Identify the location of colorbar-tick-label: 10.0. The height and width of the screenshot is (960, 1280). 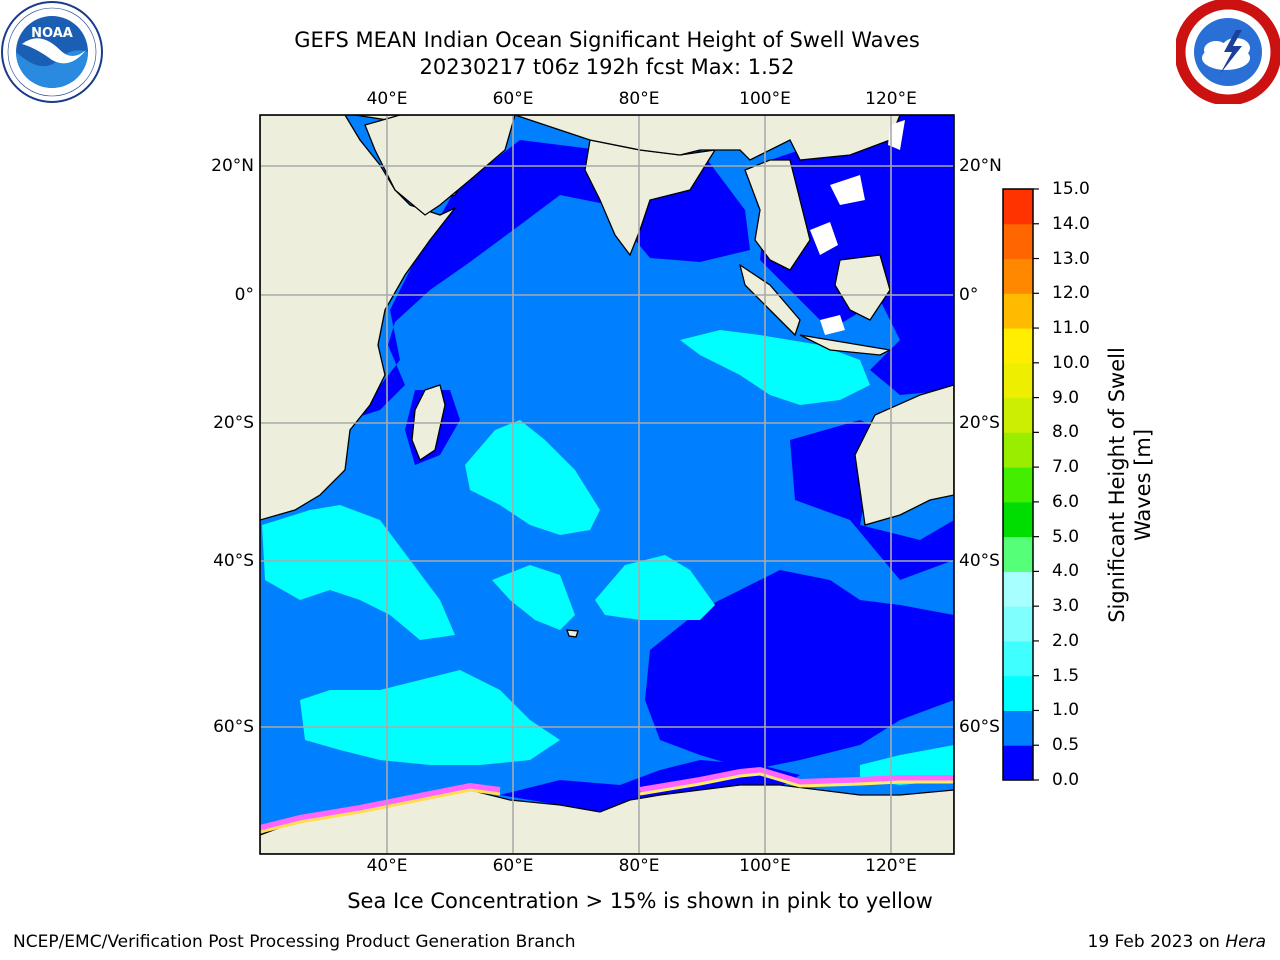
(1071, 362).